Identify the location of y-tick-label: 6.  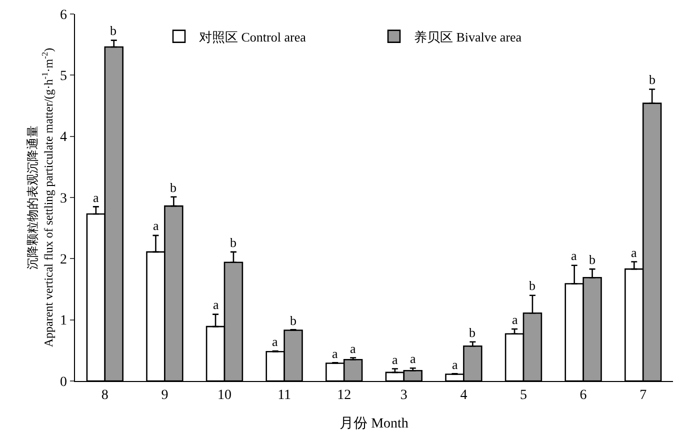
(64, 15).